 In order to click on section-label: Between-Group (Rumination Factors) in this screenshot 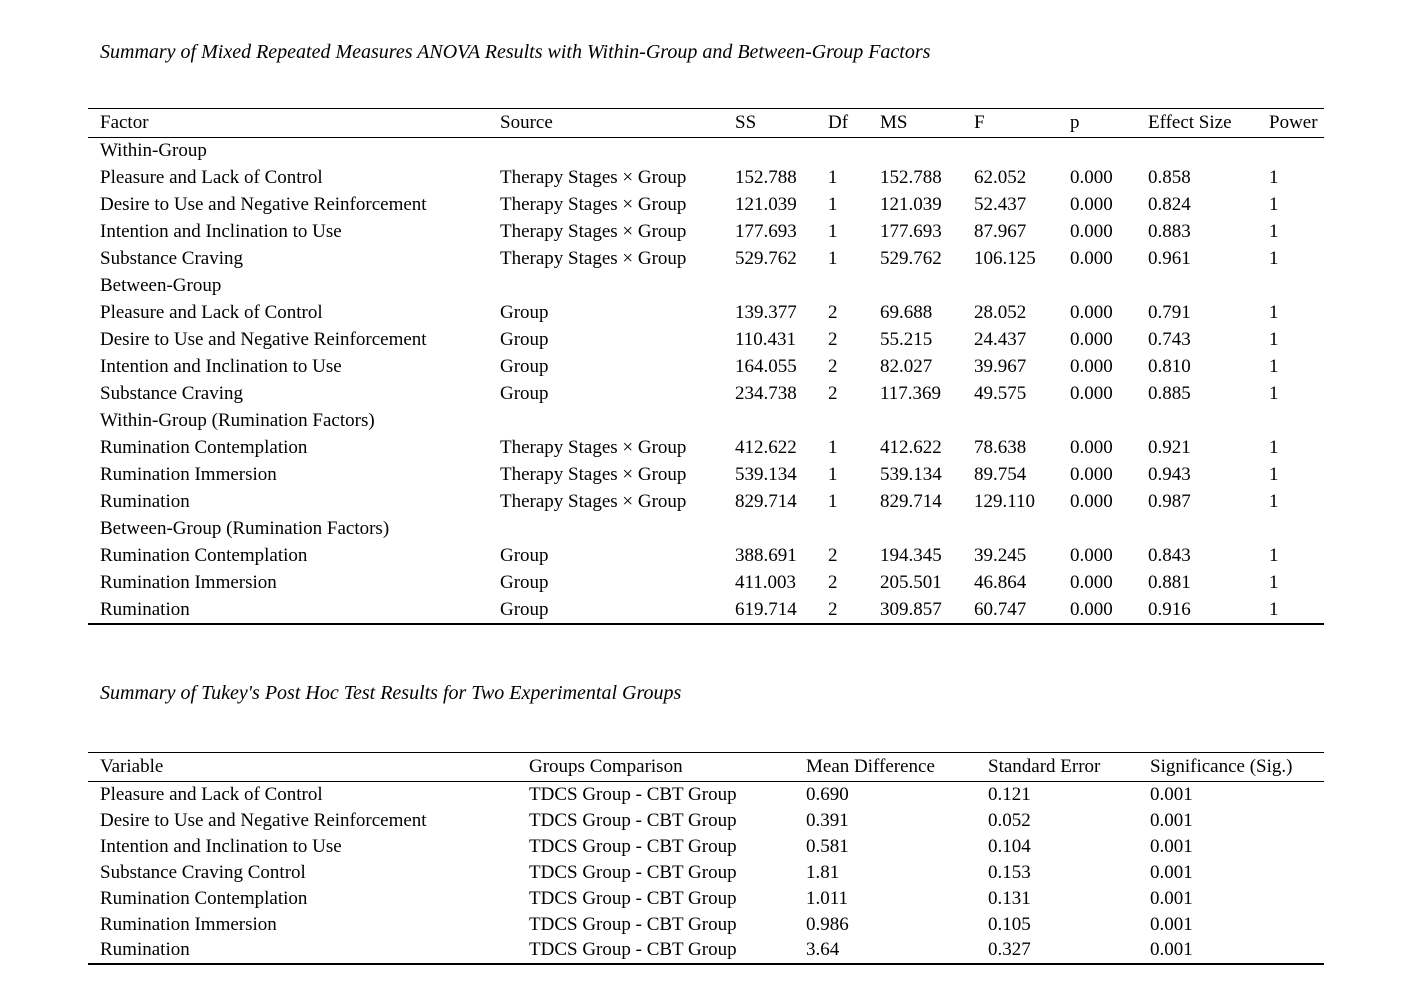, I will do `click(245, 528)`.